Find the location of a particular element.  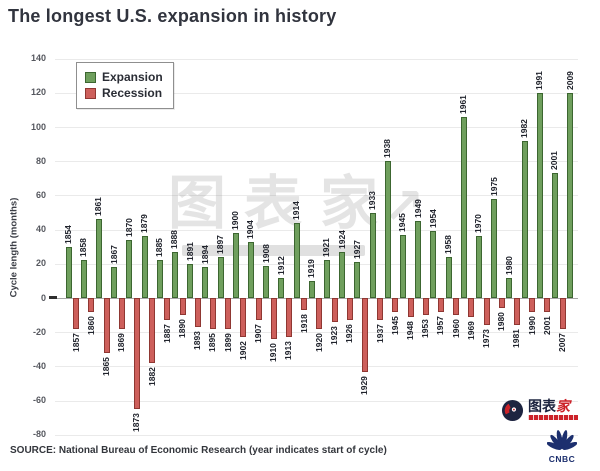

bar-recession-1957 is located at coordinates (440, 305).